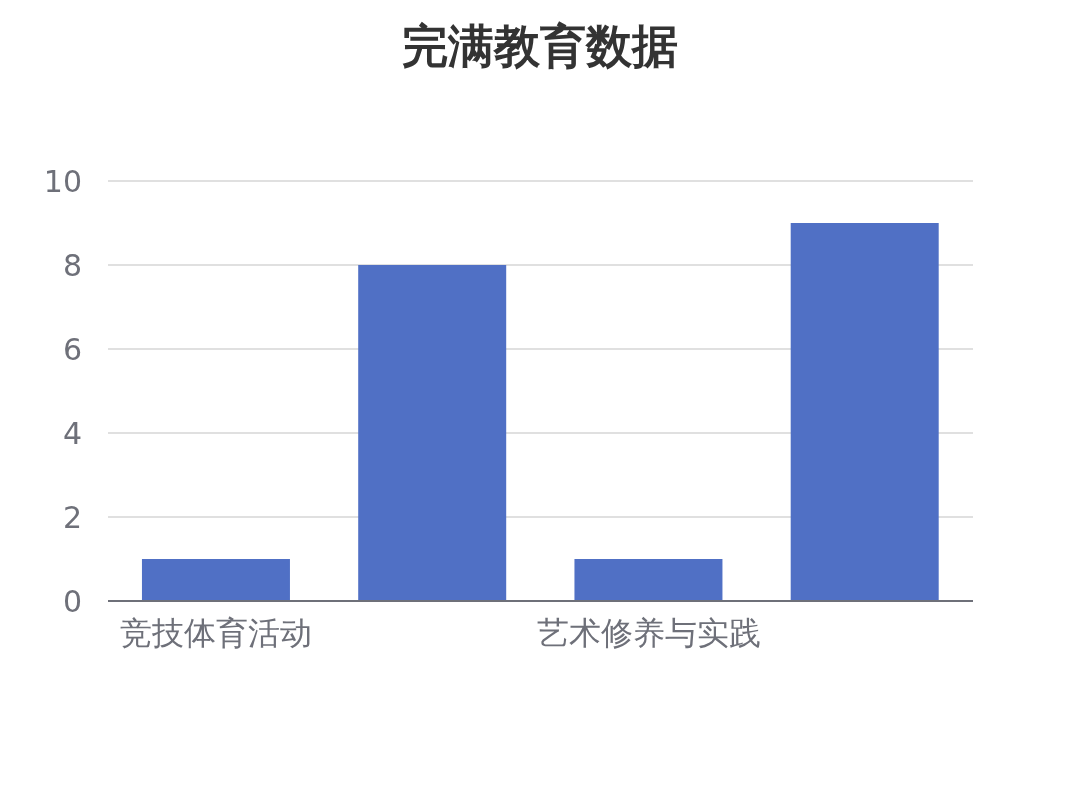 The image size is (1080, 810). I want to click on y-tick-label: 2, so click(72, 517).